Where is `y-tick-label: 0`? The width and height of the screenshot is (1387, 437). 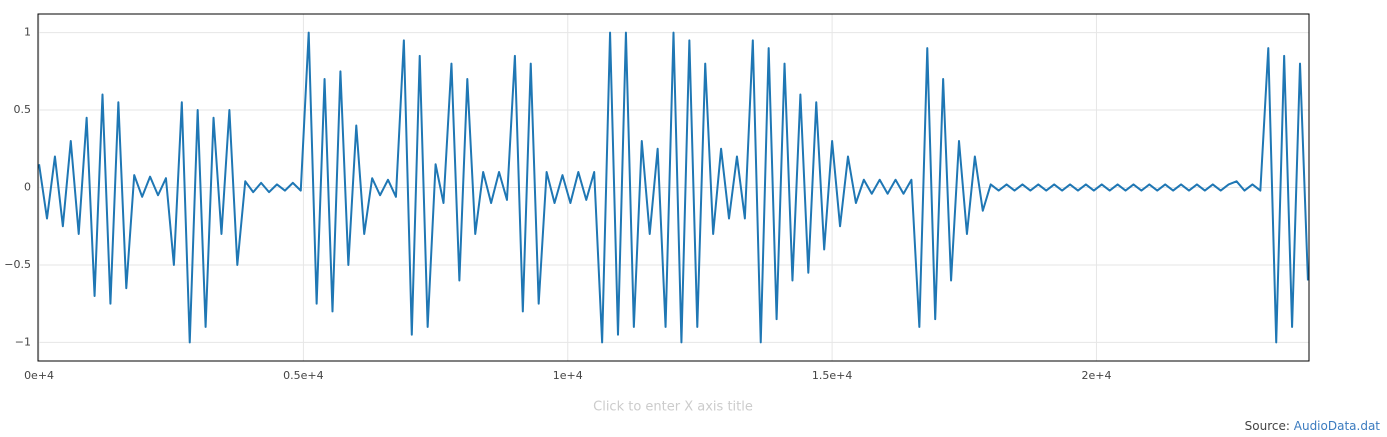 y-tick-label: 0 is located at coordinates (27, 187).